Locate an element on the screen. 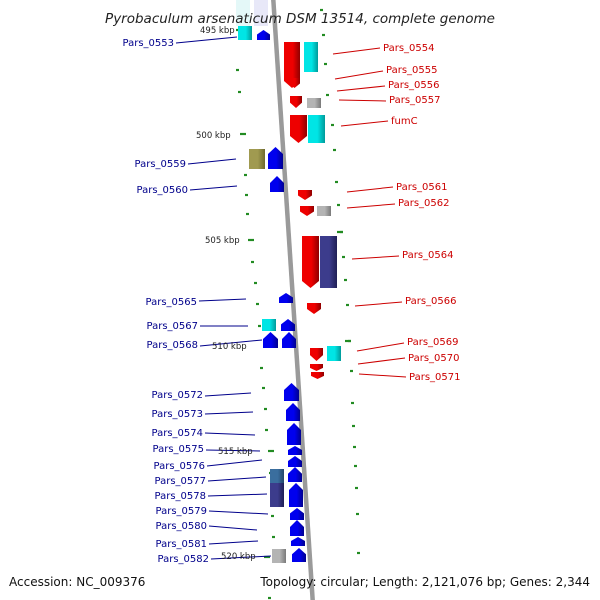 This screenshot has width=600, height=600. gene-label: Pars_0579 is located at coordinates (181, 511).